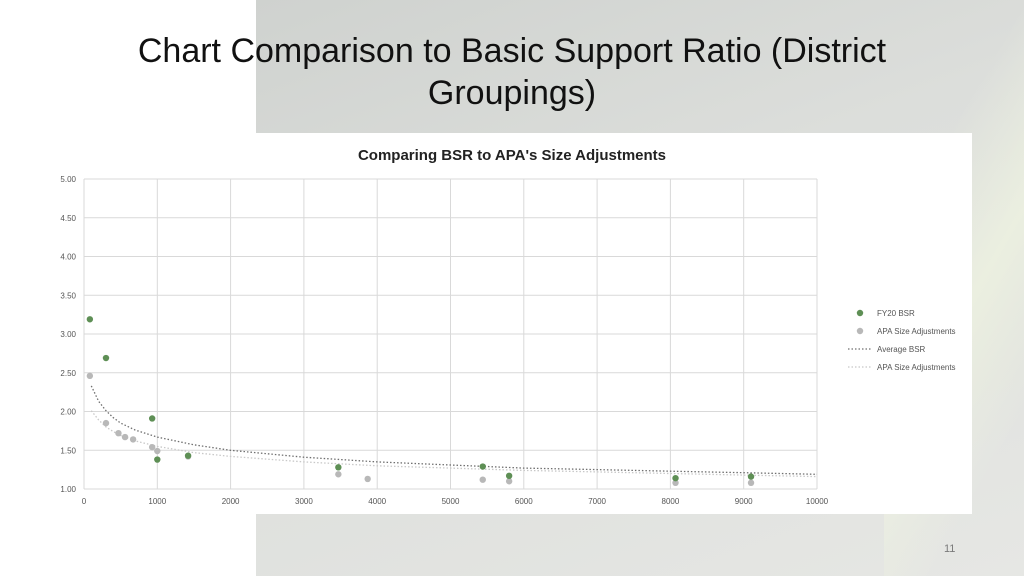  What do you see at coordinates (84, 501) in the screenshot?
I see `x-tick-label: 0` at bounding box center [84, 501].